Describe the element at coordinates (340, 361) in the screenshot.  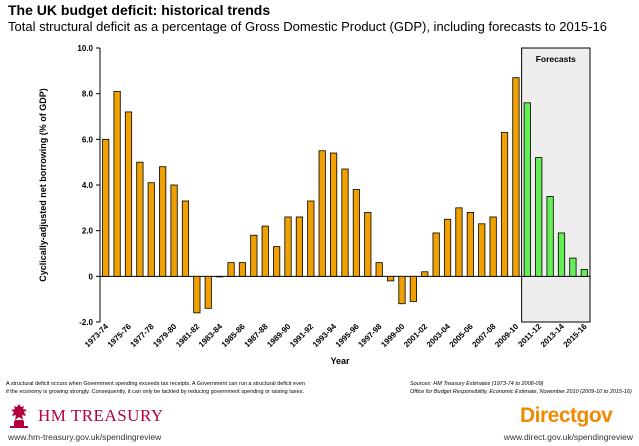
I see `x-axis-label: Year` at that location.